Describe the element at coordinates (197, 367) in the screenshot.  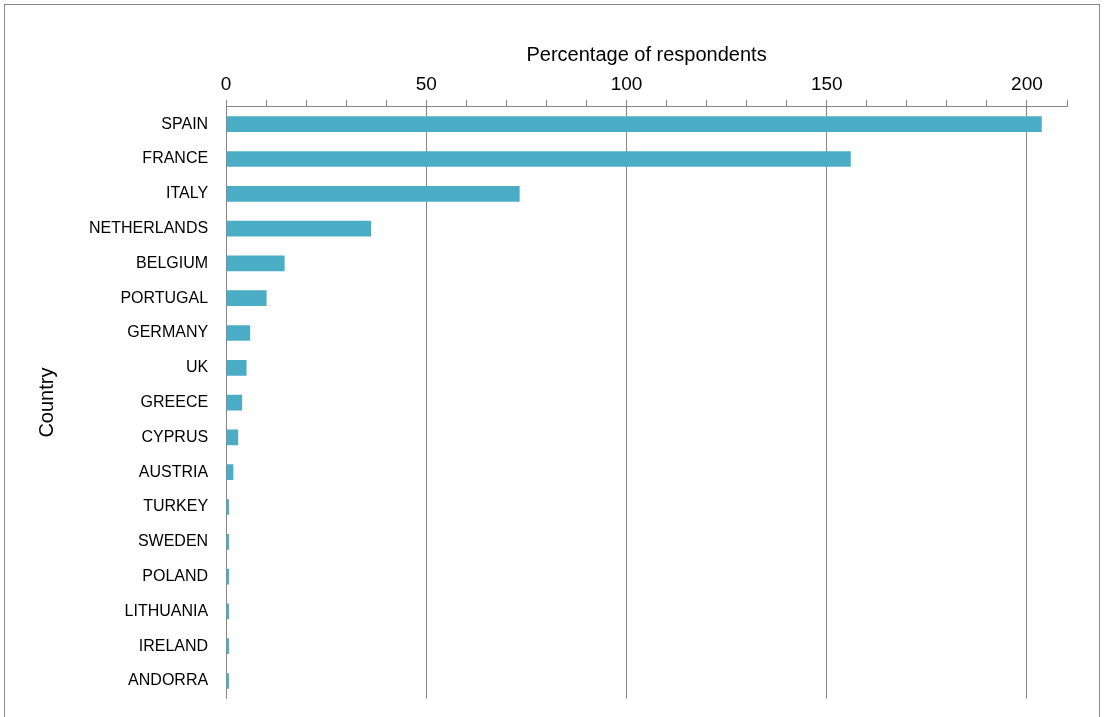
I see `y-tick-label: UK` at that location.